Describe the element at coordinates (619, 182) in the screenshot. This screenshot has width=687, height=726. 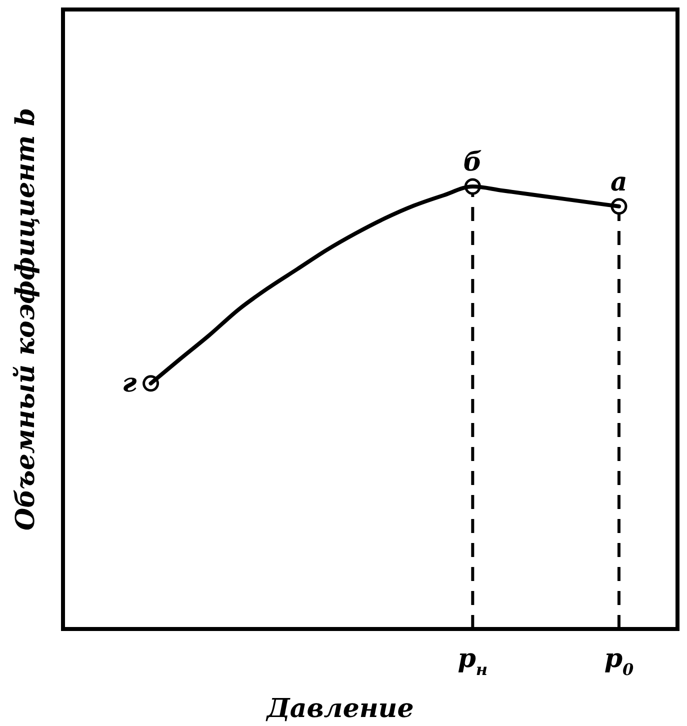
I see `annotation: а` at that location.